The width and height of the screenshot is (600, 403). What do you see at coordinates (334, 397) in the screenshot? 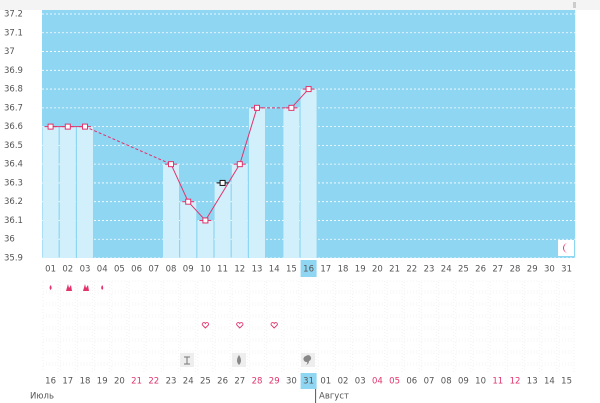
I see `month-label: Август` at bounding box center [334, 397].